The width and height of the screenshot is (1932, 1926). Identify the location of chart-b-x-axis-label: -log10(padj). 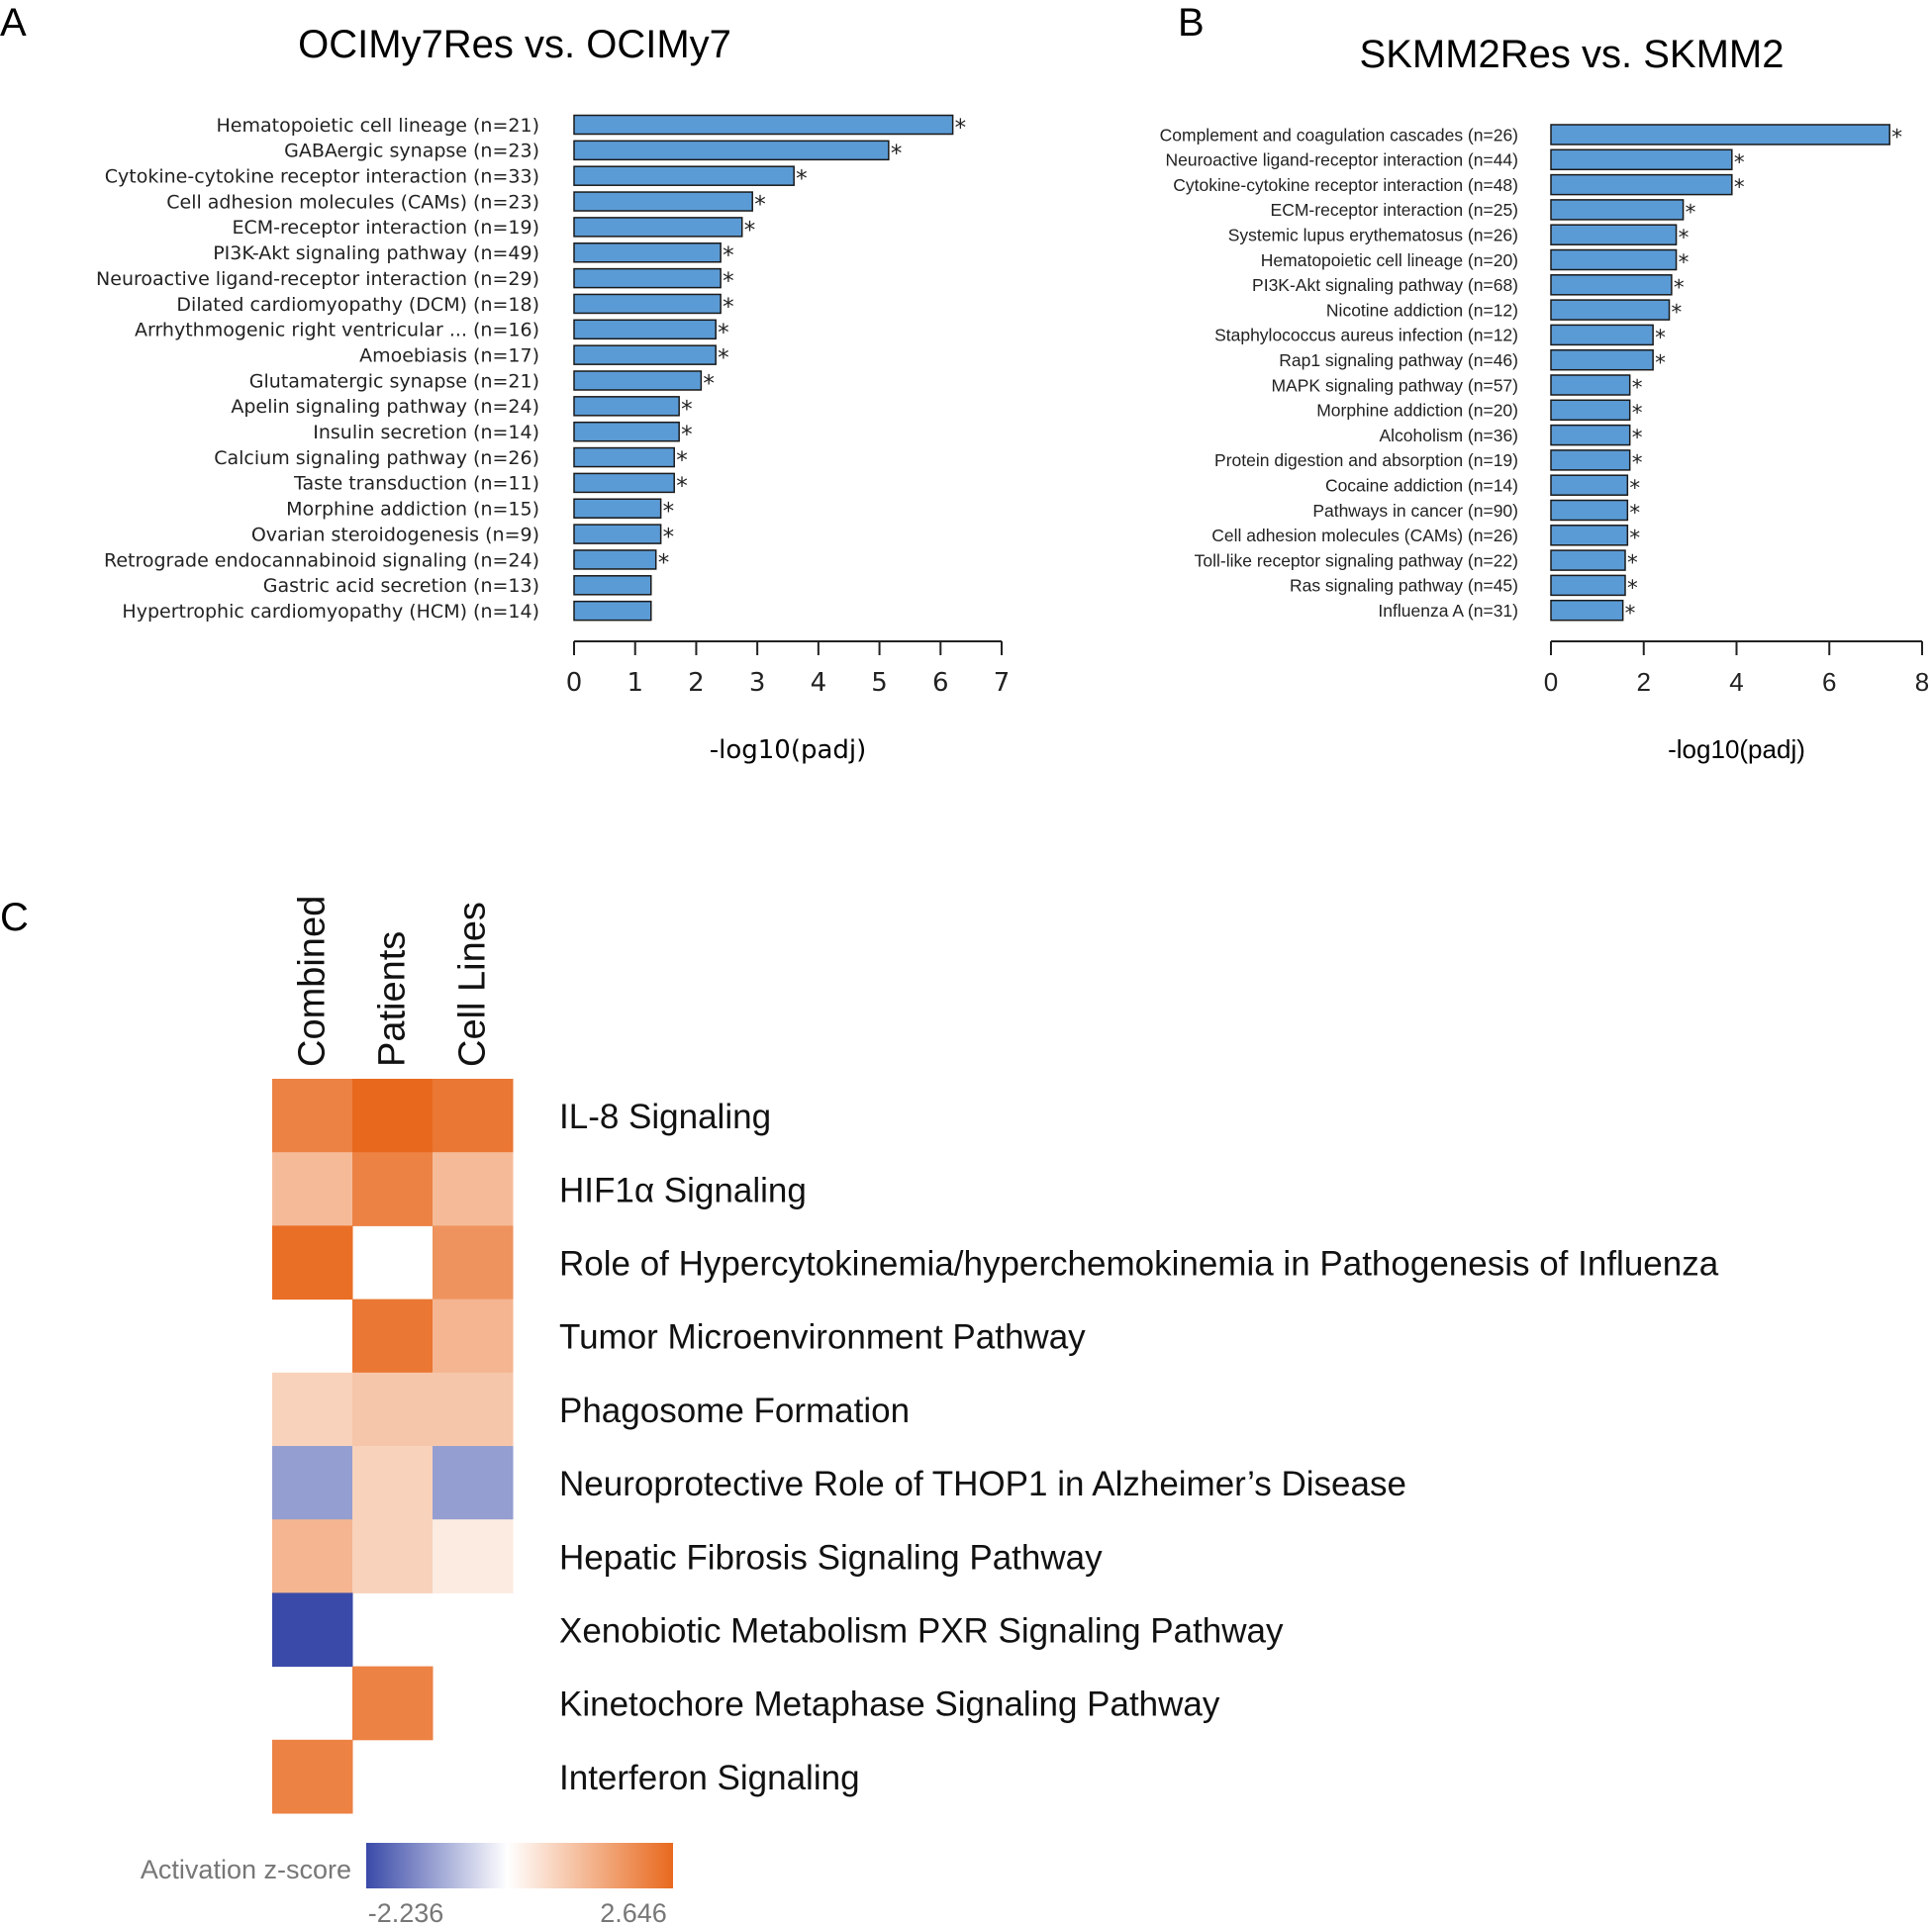
(1736, 749).